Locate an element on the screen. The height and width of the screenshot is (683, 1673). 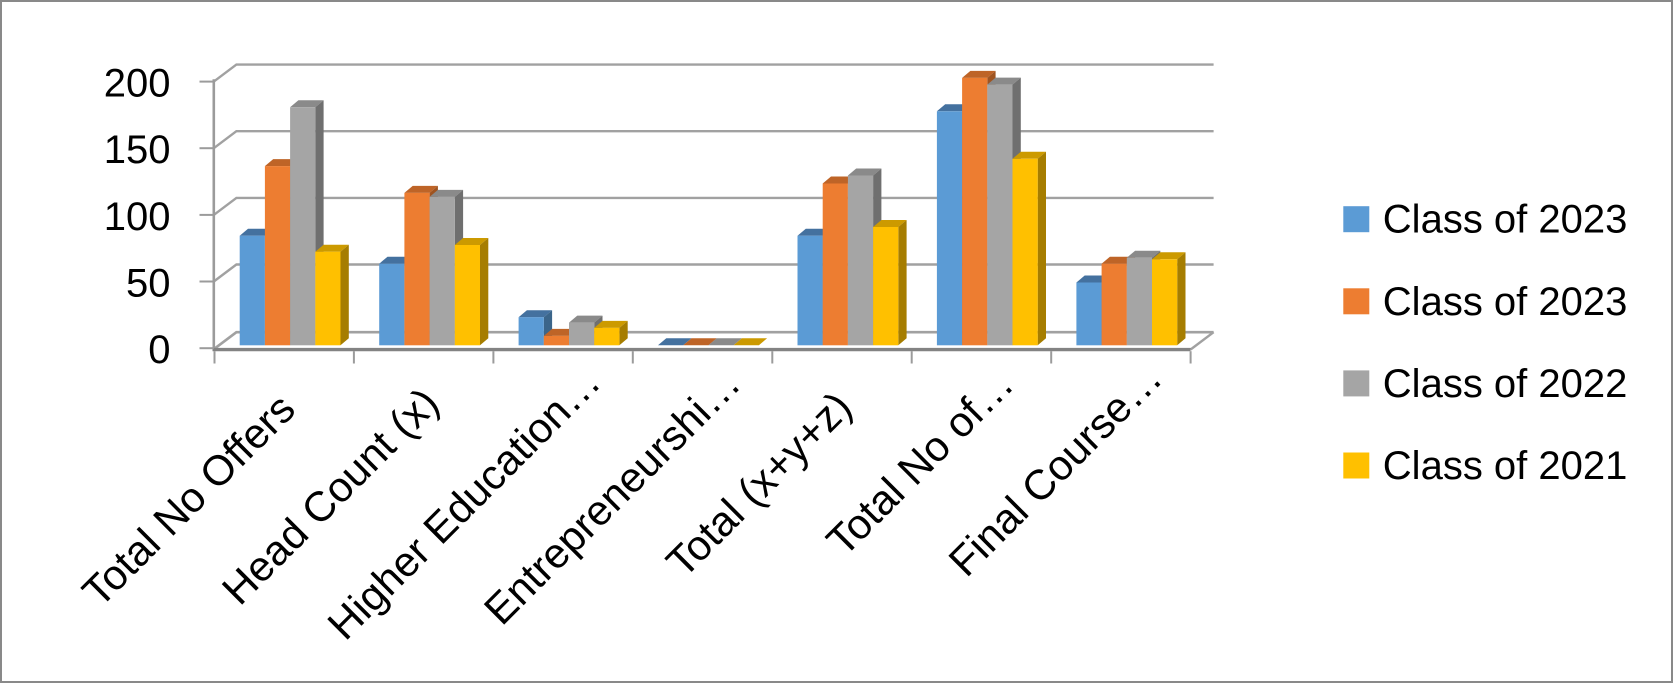
svg-text: 50 is located at coordinates (148, 284).